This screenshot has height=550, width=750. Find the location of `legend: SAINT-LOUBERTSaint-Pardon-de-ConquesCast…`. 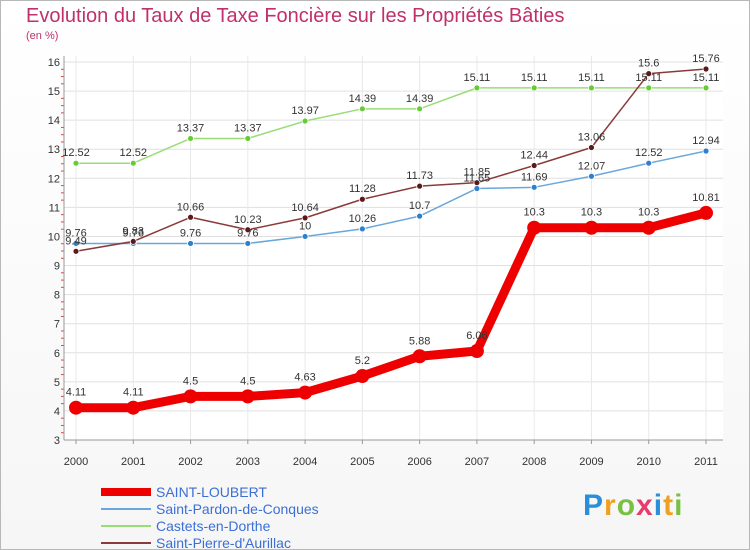

legend: SAINT-LOUBERTSaint-Pardon-de-ConquesCast… is located at coordinates (210, 517).